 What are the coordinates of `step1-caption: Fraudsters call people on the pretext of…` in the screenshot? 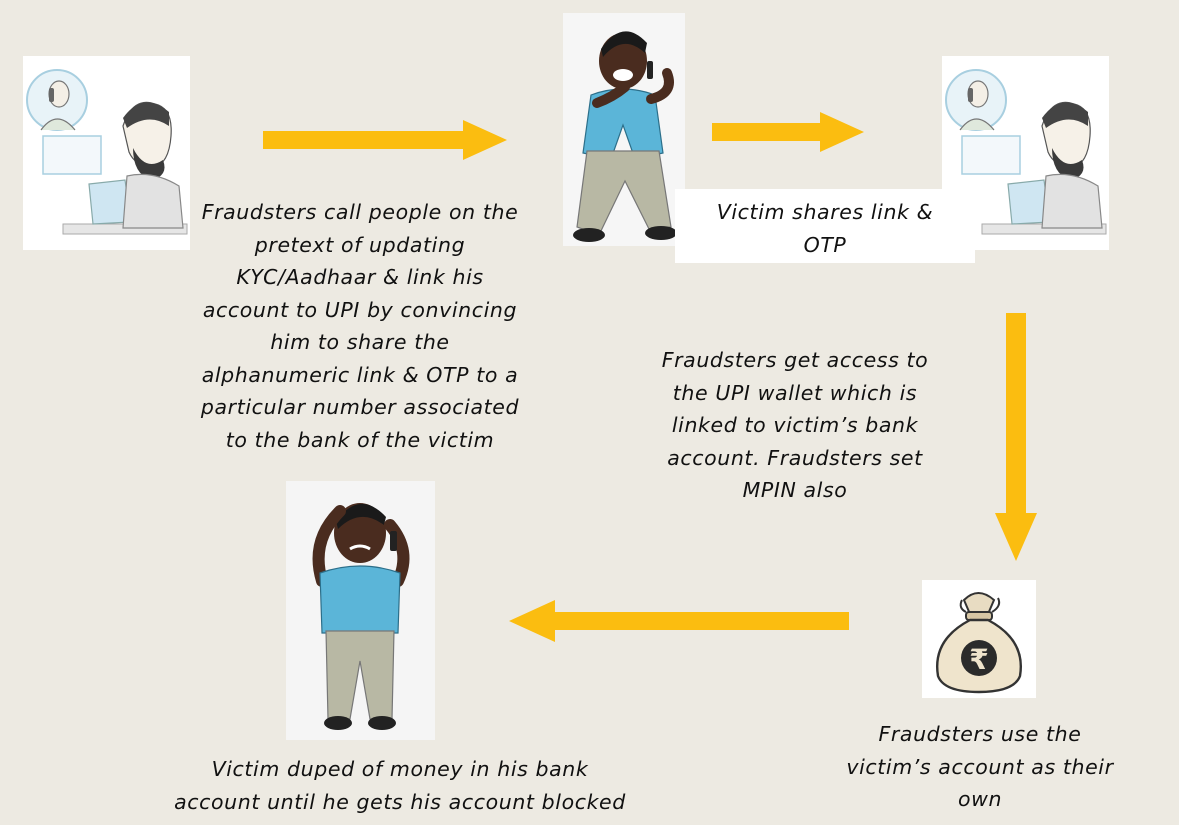 It's located at (360, 326).